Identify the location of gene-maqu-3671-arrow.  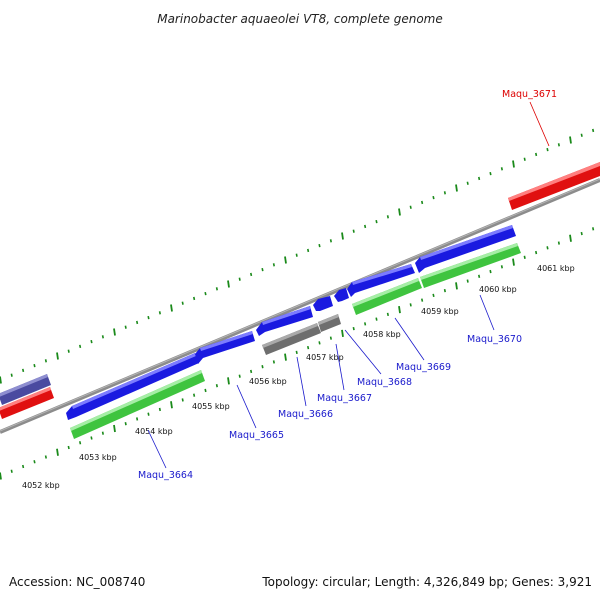
(554, 186).